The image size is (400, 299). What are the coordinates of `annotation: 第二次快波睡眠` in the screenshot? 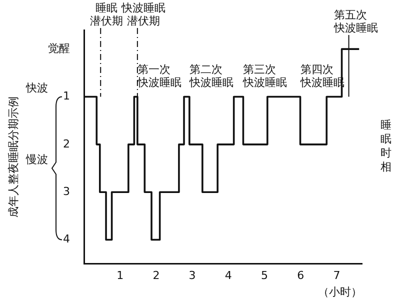 It's located at (211, 76).